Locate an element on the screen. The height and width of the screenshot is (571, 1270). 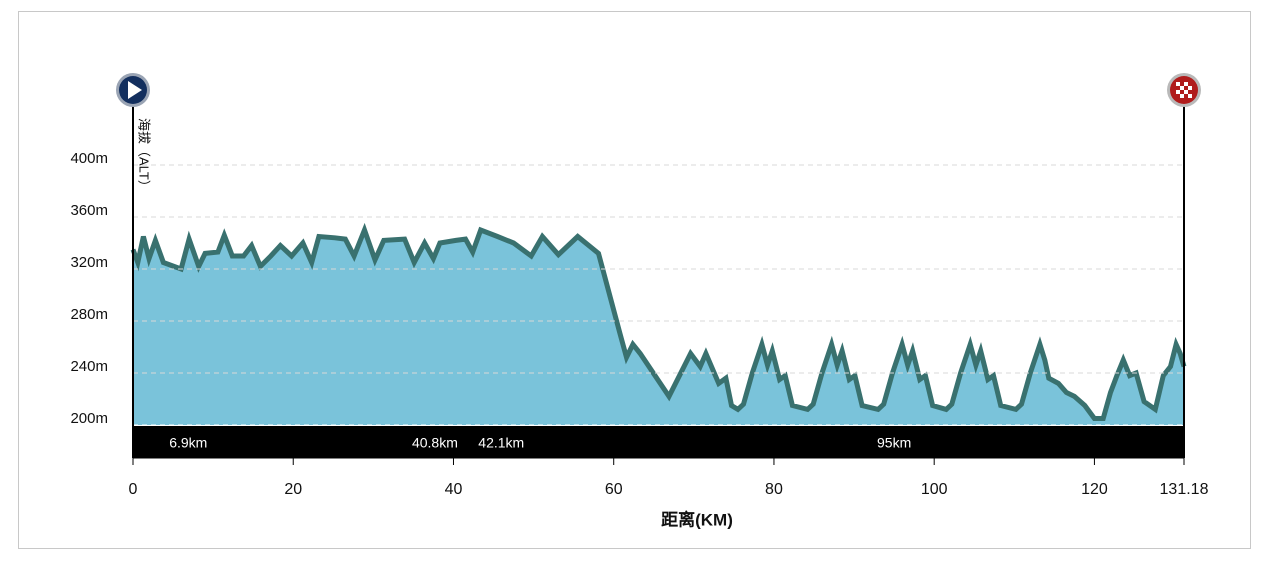
start-icon is located at coordinates (133, 90).